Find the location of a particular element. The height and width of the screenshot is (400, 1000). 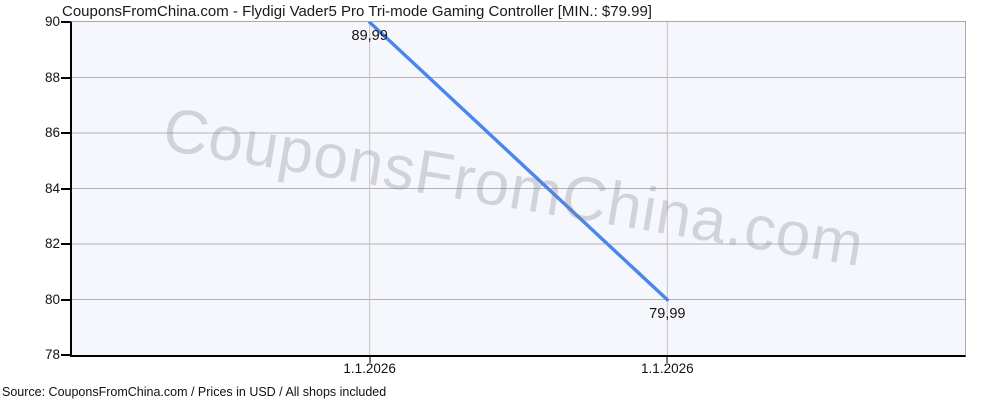

y-axis-tick-label: 88 is located at coordinates (52, 77).